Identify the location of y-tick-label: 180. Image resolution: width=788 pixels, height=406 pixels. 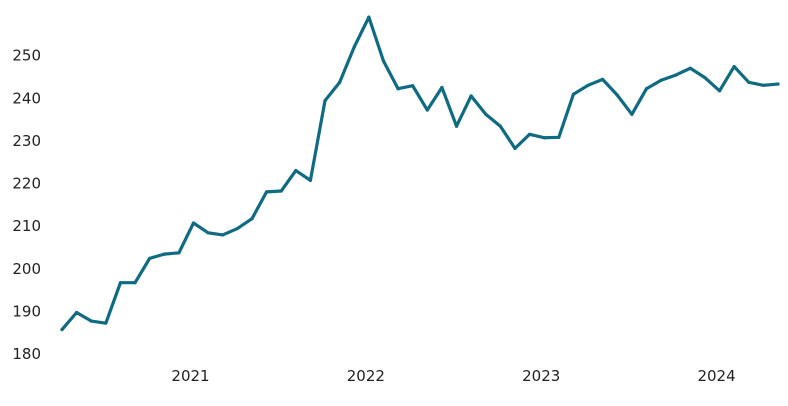
(26, 354).